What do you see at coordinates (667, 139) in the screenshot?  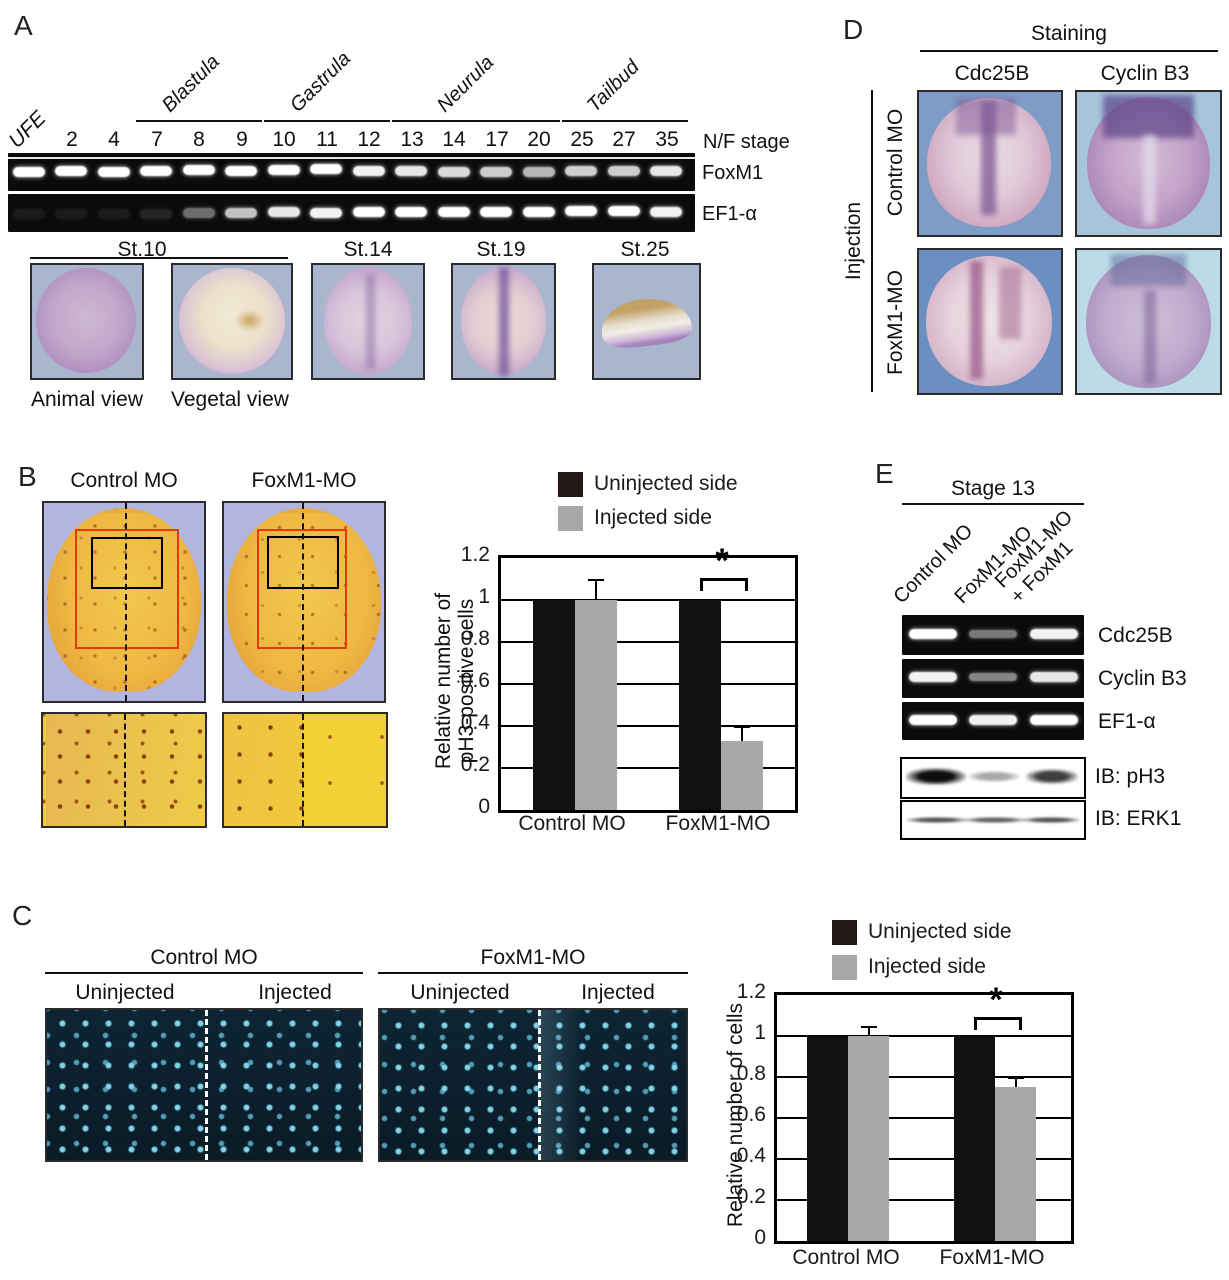 I see `lane-label: 35` at bounding box center [667, 139].